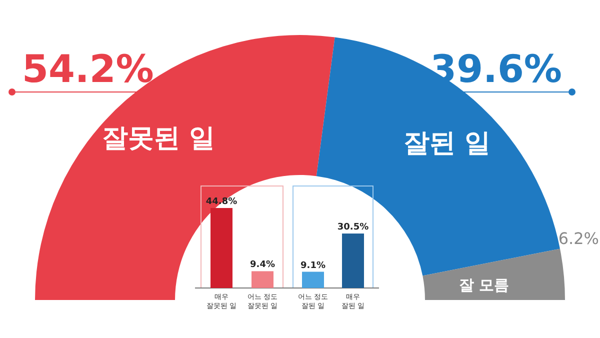 The height and width of the screenshot is (338, 600). What do you see at coordinates (158, 138) in the screenshot?
I see `slice-label: 잘못된 일` at bounding box center [158, 138].